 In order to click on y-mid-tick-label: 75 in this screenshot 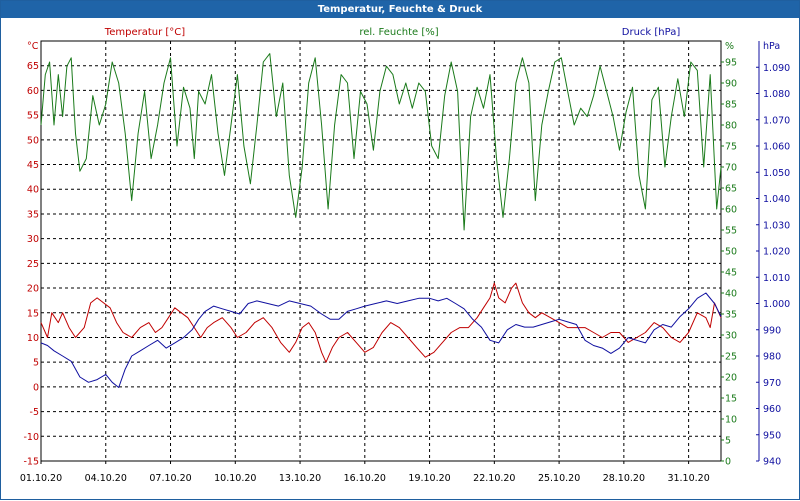, I will do `click(731, 147)`.